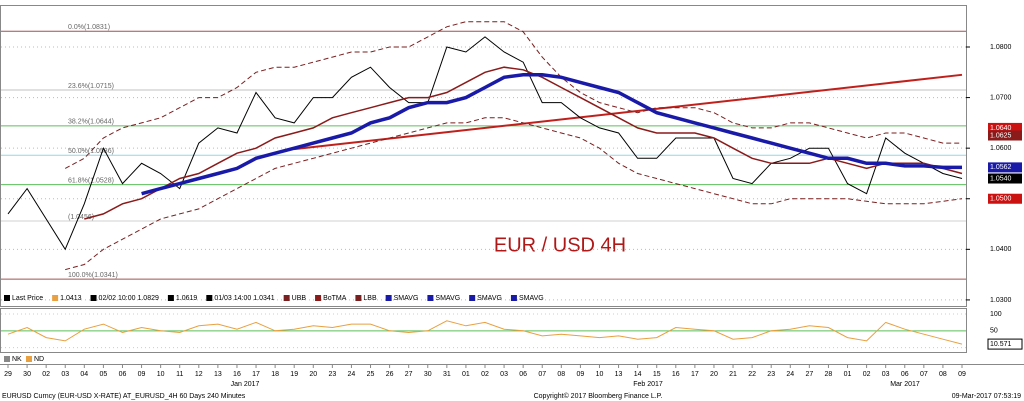 This screenshot has width=1024, height=401. I want to click on x-tick-label: 07, so click(924, 374).